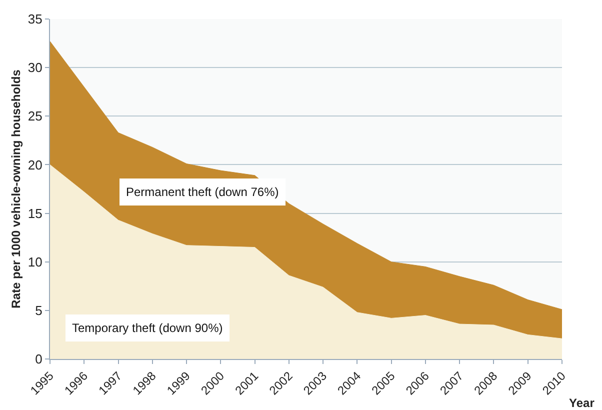  What do you see at coordinates (38, 359) in the screenshot?
I see `y-tick-label: 0` at bounding box center [38, 359].